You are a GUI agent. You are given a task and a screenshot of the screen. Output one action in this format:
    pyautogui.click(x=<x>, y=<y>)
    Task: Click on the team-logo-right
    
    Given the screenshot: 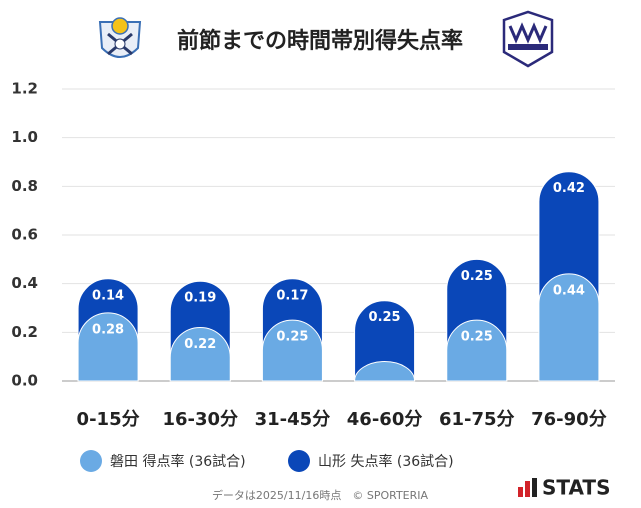 What is the action you would take?
    pyautogui.click(x=528, y=39)
    